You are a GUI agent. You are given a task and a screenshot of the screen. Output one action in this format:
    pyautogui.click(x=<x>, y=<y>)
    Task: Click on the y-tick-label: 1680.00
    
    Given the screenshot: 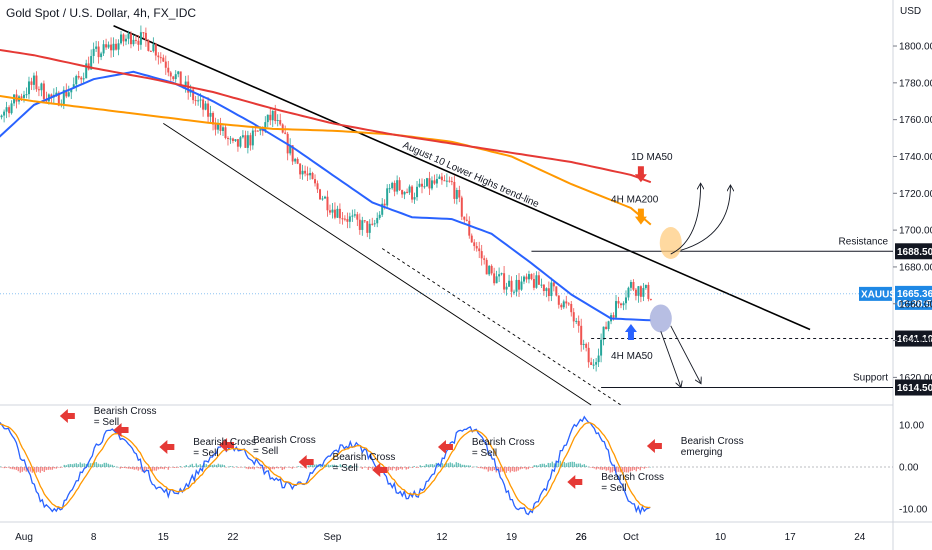 What is the action you would take?
    pyautogui.click(x=915, y=267)
    